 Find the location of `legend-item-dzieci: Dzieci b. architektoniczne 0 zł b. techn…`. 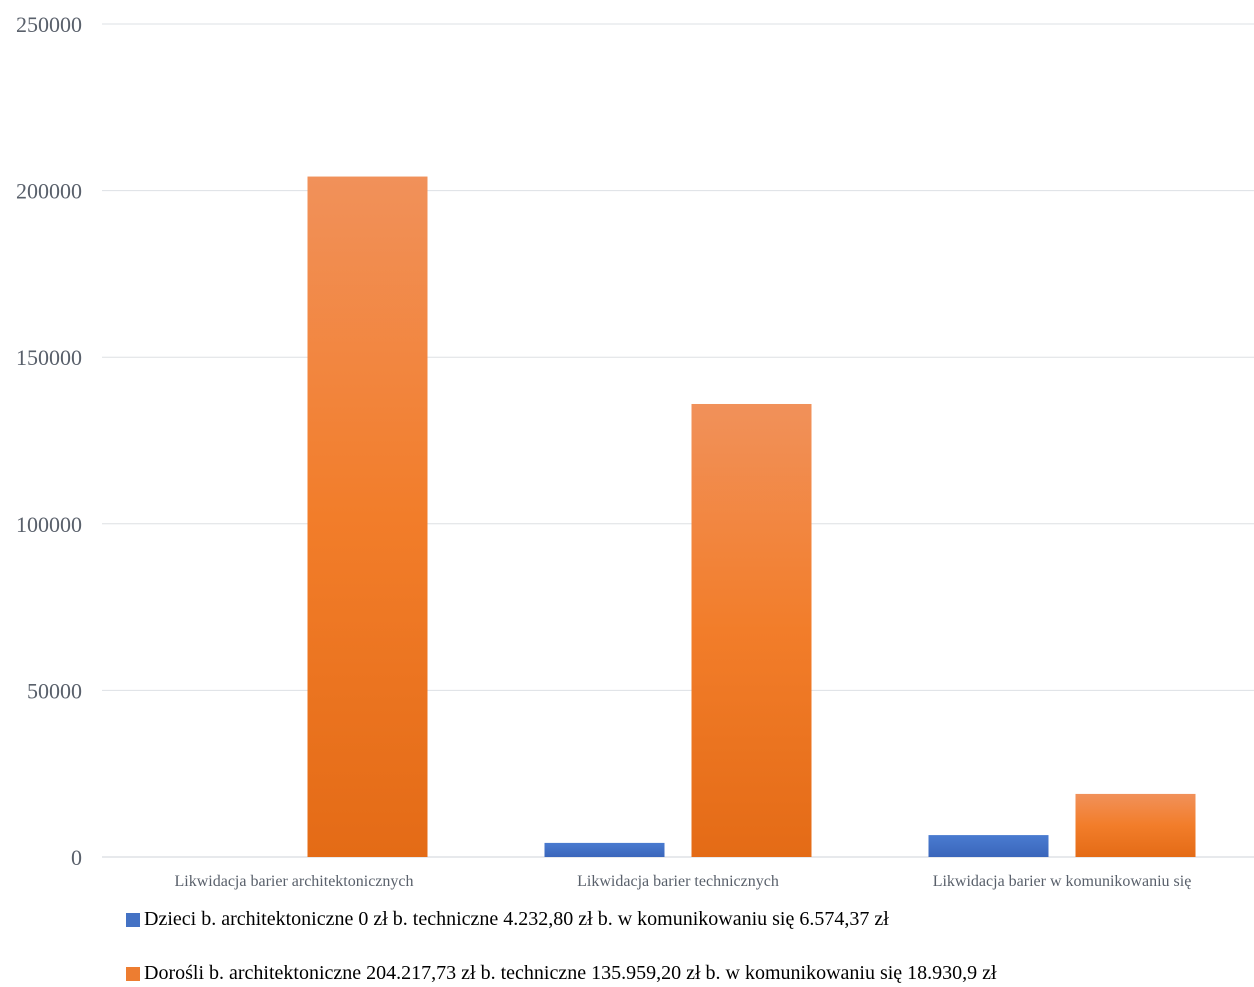

legend-item-dzieci: Dzieci b. architektoniczne 0 zł b. techn… is located at coordinates (507, 919).